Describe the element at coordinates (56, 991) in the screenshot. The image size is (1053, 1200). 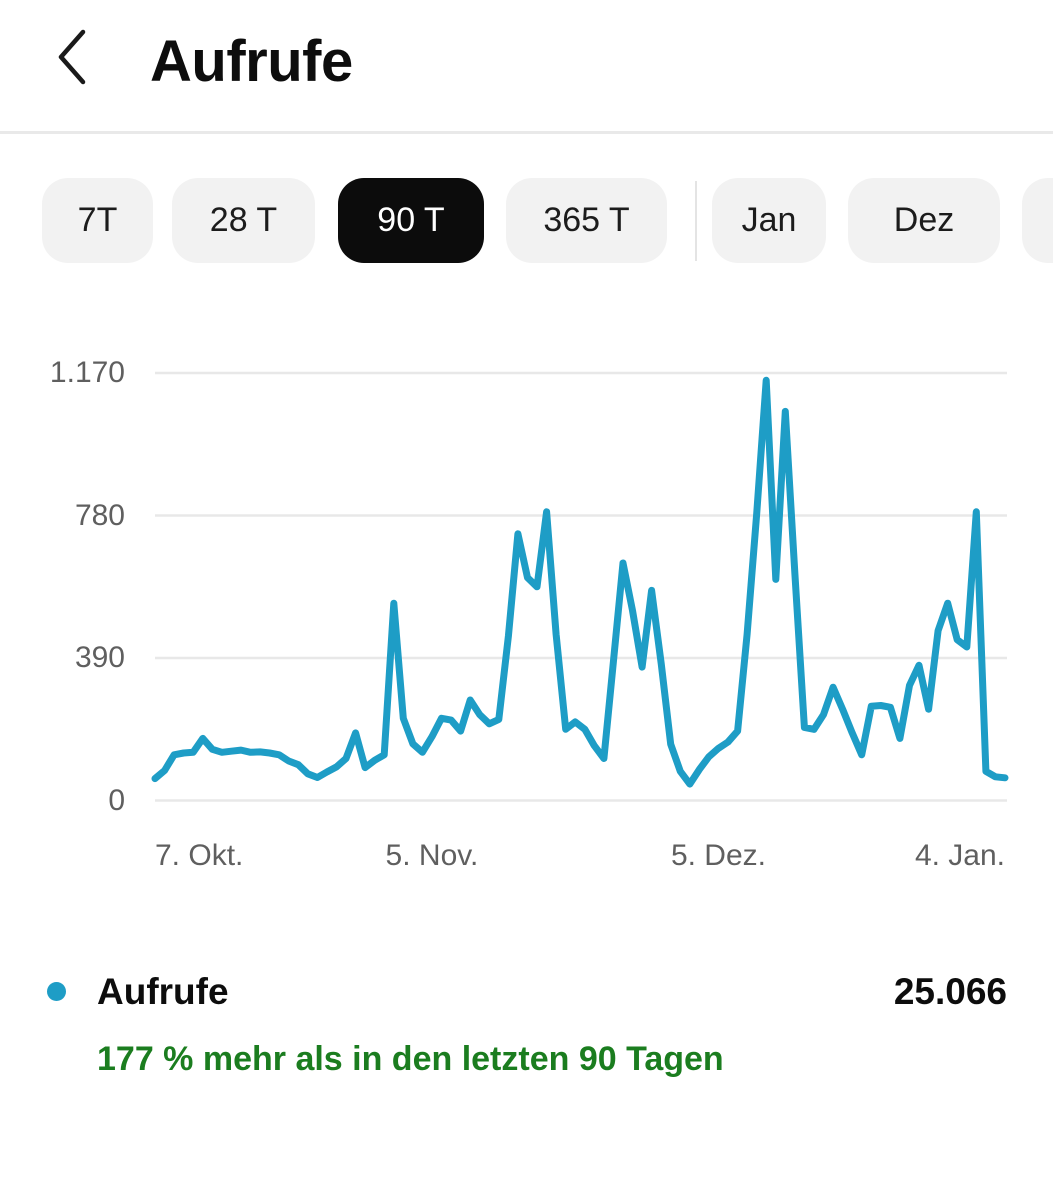
I see `series-dot-icon` at that location.